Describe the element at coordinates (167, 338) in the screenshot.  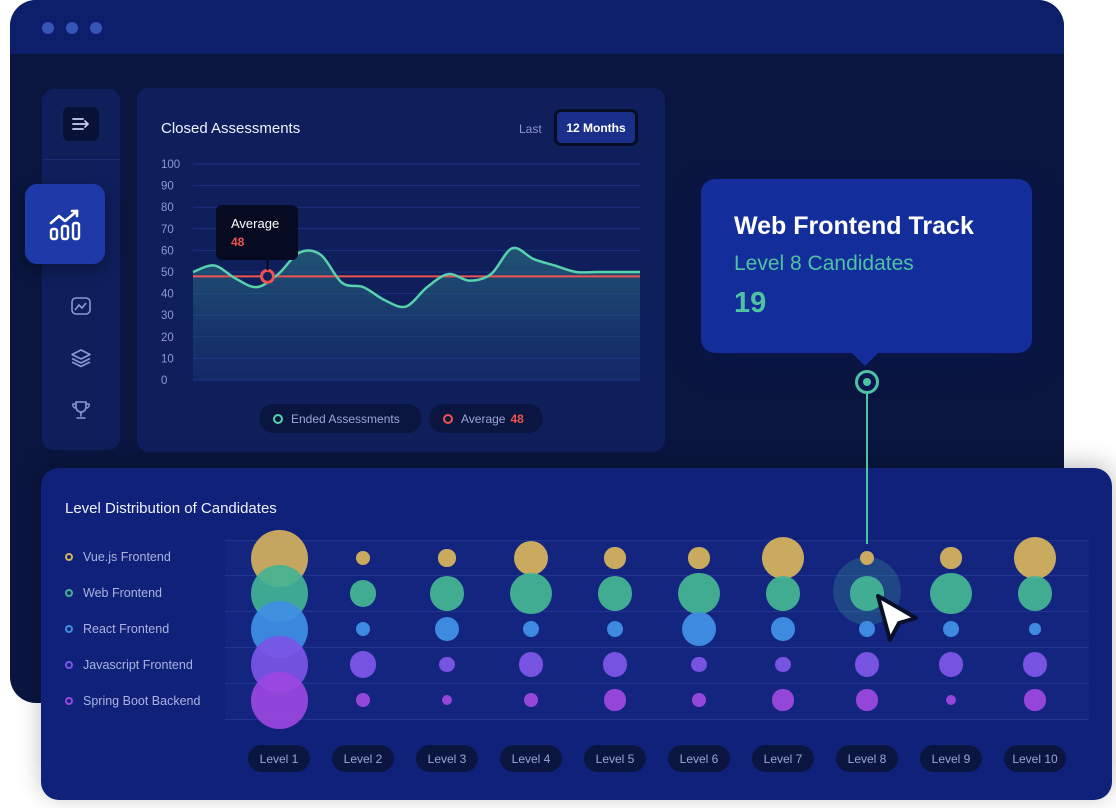
I see `y-tick-label: 20` at that location.